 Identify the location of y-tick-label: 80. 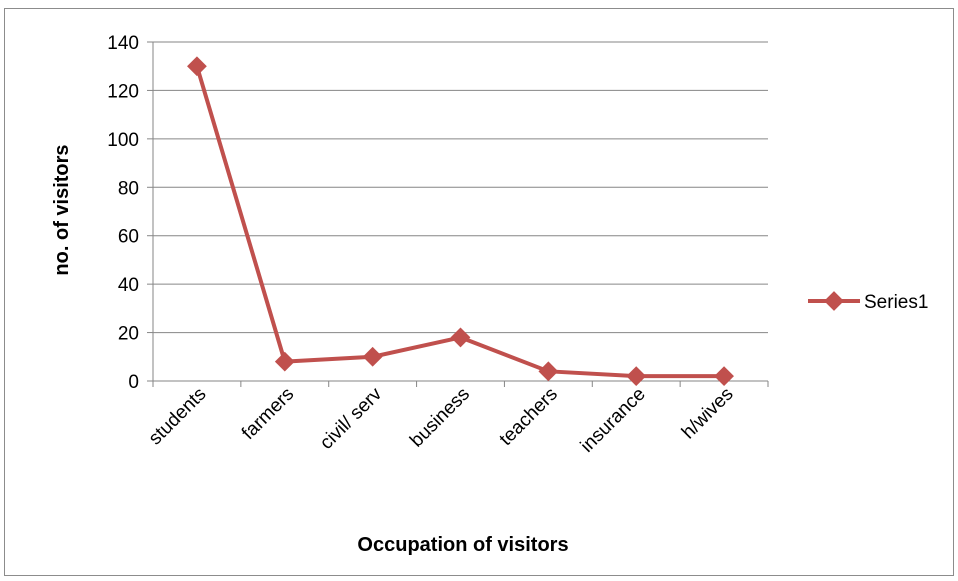
(128, 188).